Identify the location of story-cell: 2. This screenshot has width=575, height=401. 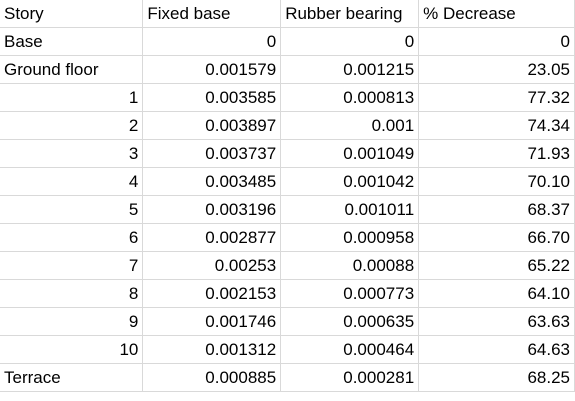
(72, 125).